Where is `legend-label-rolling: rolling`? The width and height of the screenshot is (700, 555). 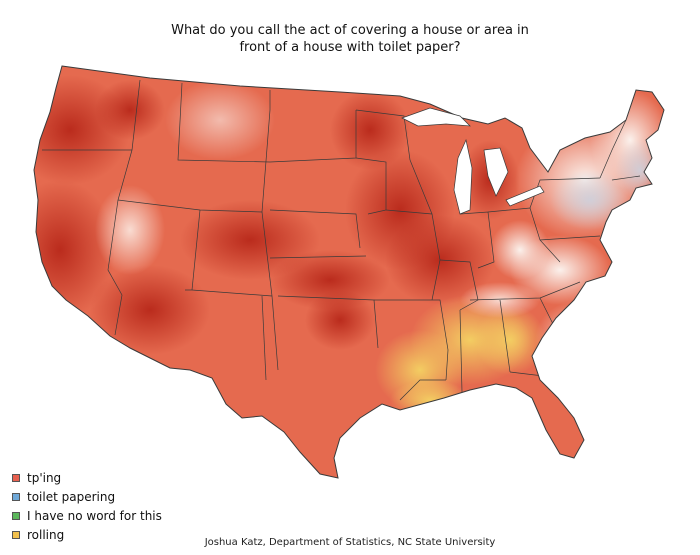
legend-label-rolling: rolling is located at coordinates (46, 534).